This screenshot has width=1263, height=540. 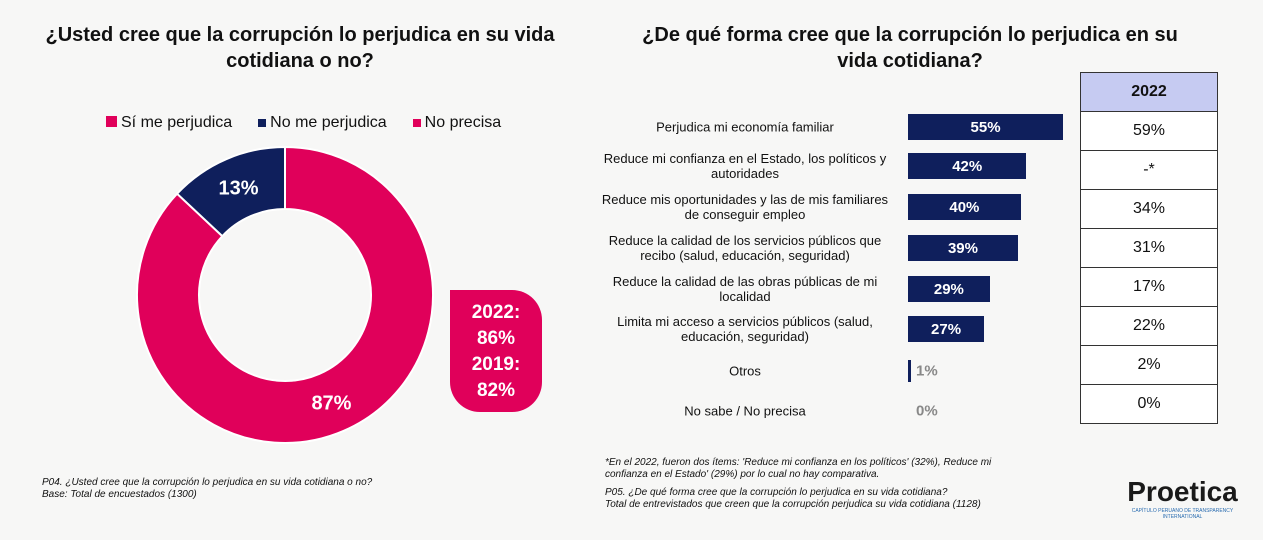 I want to click on legend-item: No me perjudica, so click(x=322, y=123).